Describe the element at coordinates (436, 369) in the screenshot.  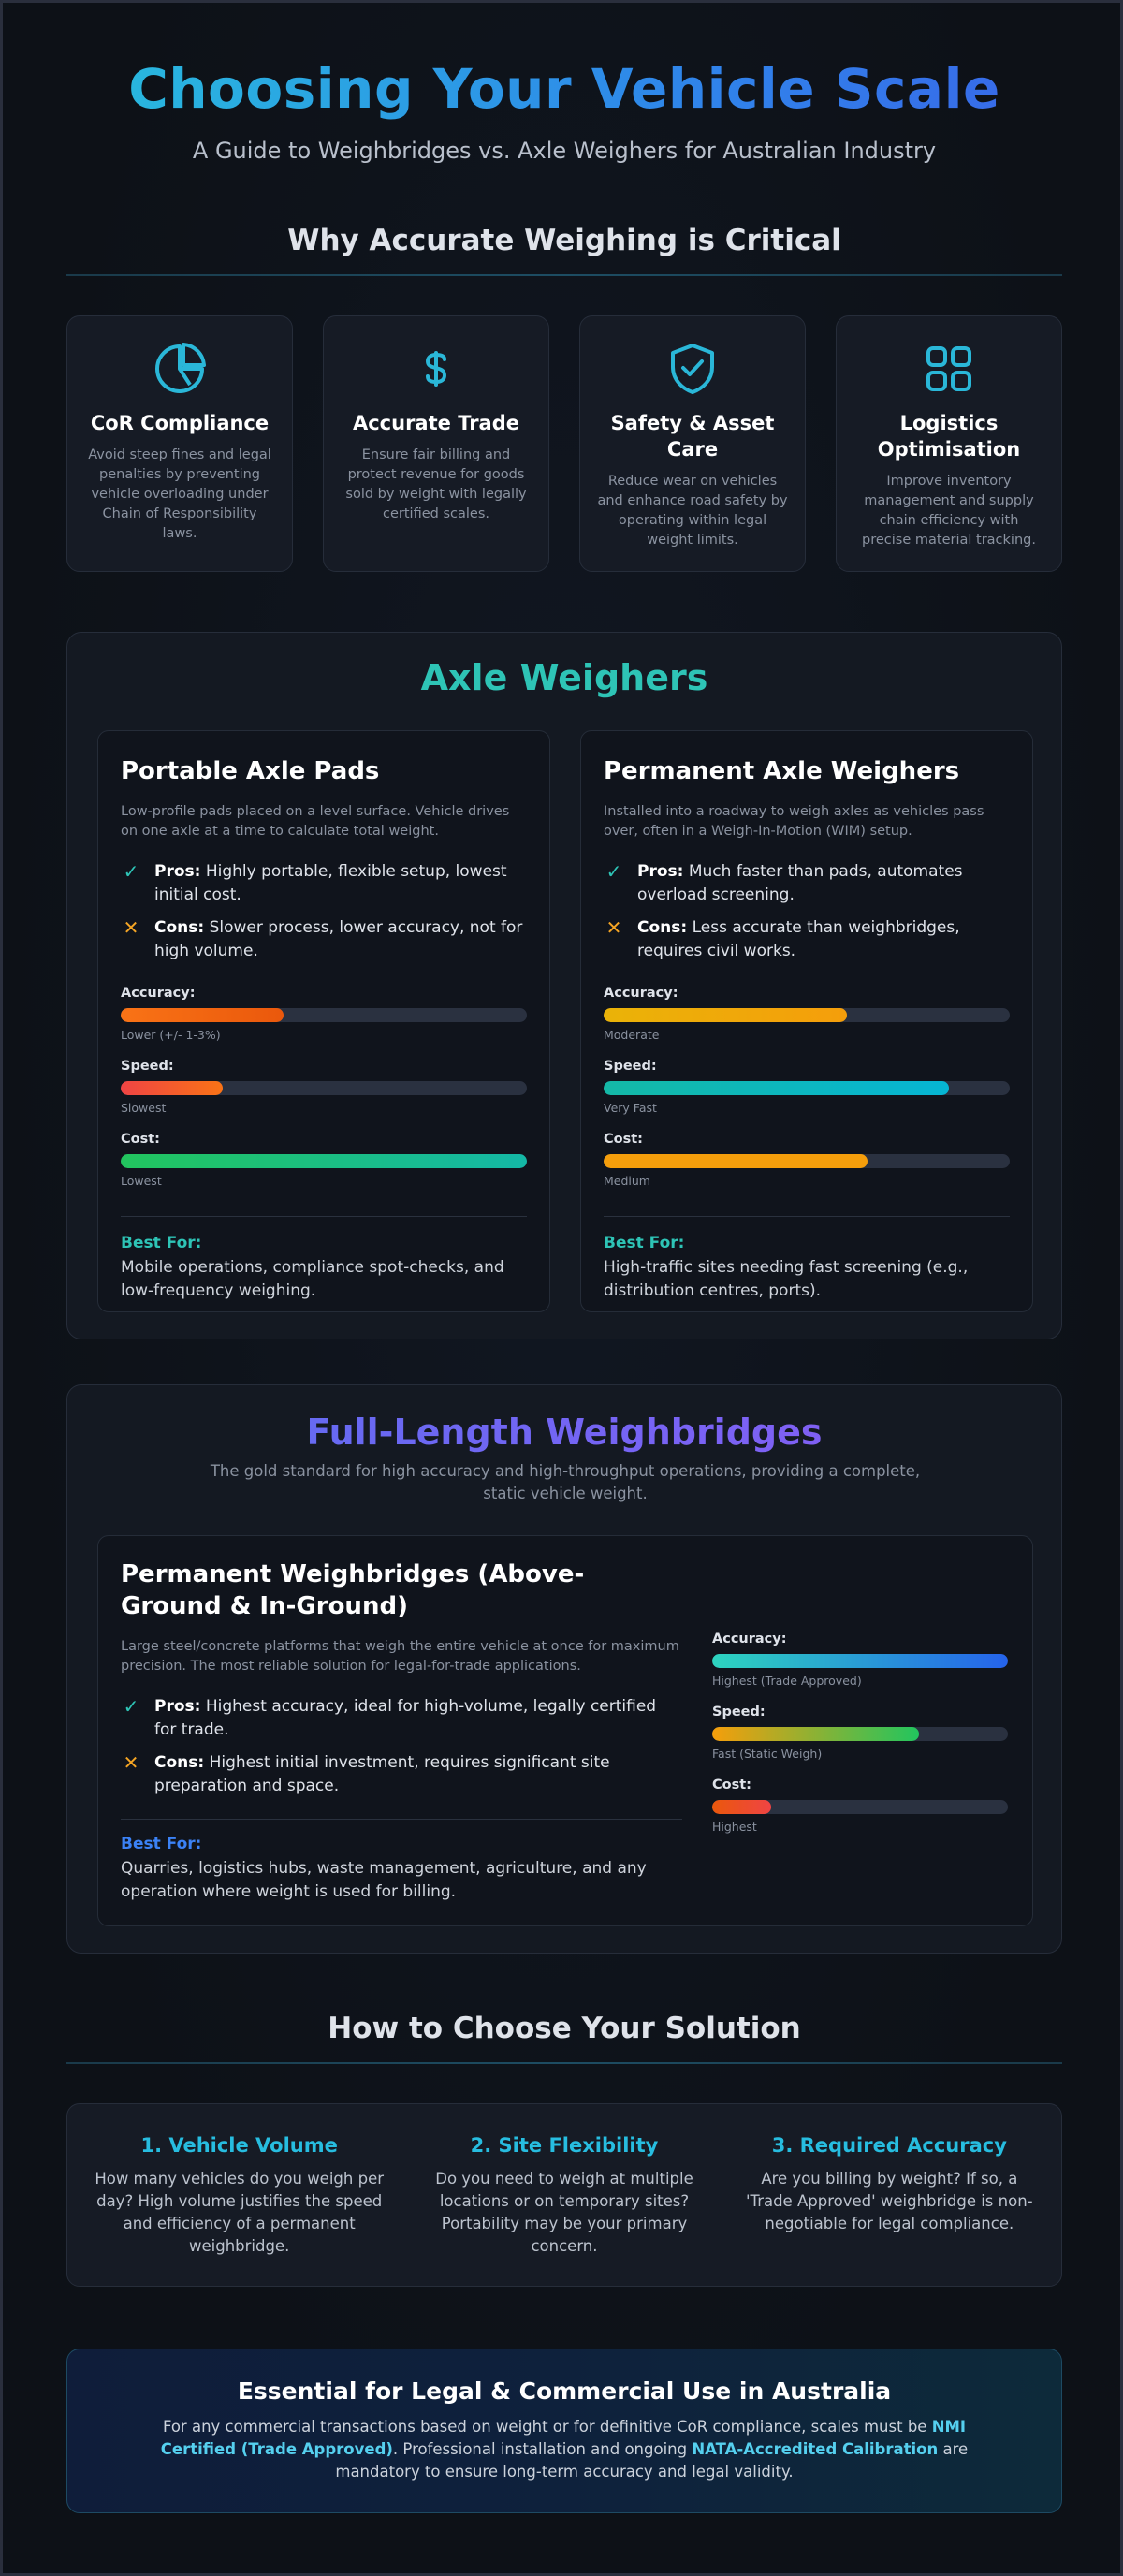
I see `dollar-icon` at that location.